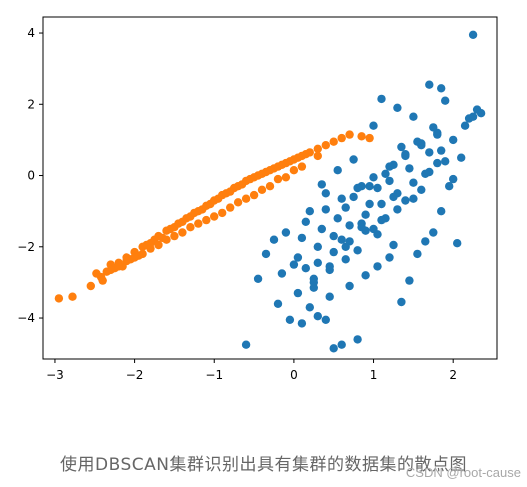 This screenshot has width=527, height=487. What do you see at coordinates (263, 465) in the screenshot?
I see `figure-caption: 使用DBSCAN集群识别出具有集群的数据集的散点图` at bounding box center [263, 465].